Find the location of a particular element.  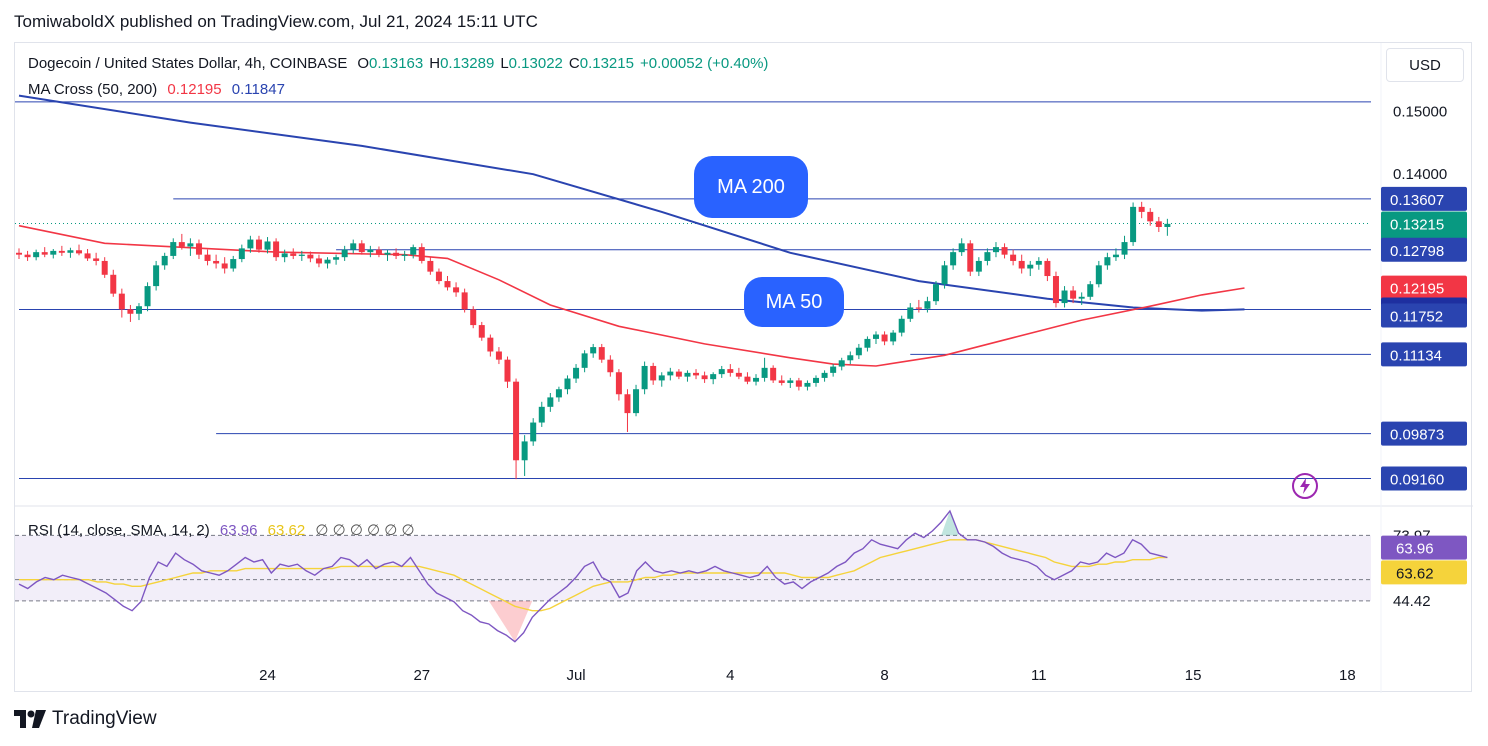

low-label: L is located at coordinates (504, 63).